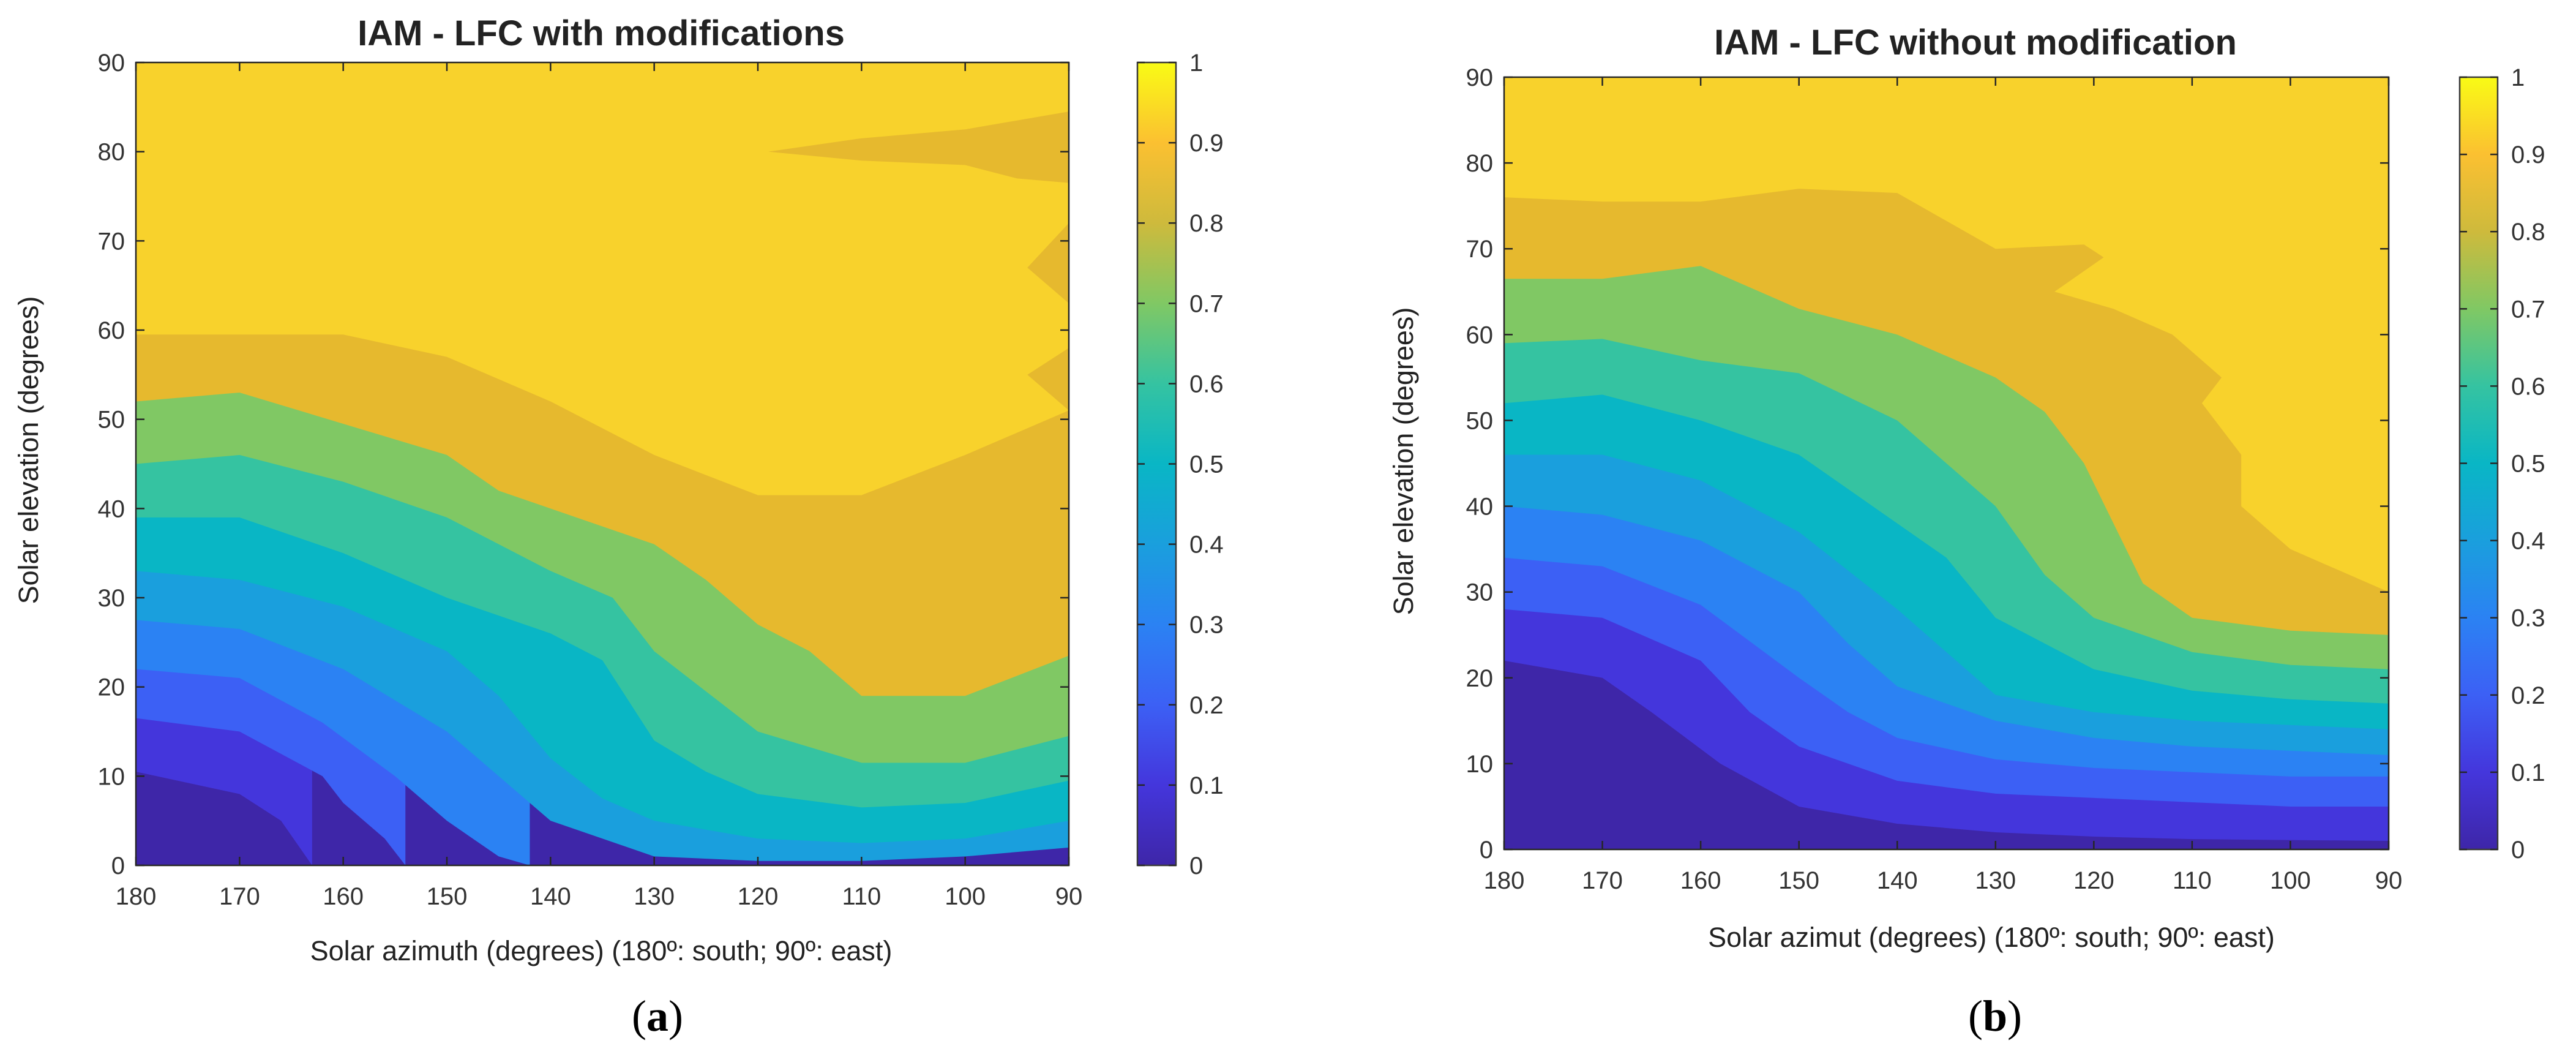  Describe the element at coordinates (1975, 1016) in the screenshot. I see `panel-label-b-open: (` at that location.